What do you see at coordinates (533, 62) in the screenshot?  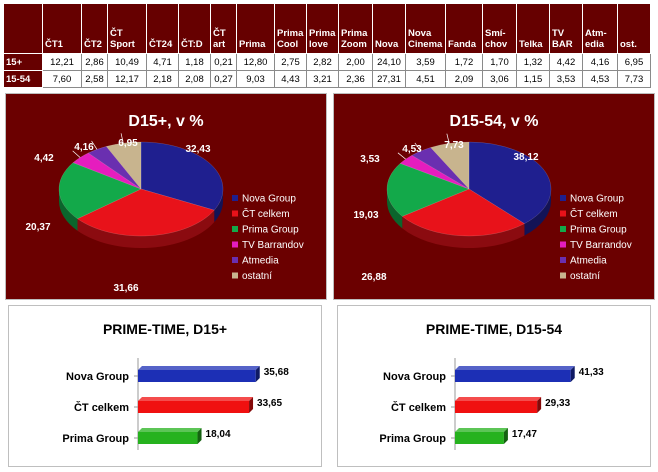 I see `table-cell: 1,32` at bounding box center [533, 62].